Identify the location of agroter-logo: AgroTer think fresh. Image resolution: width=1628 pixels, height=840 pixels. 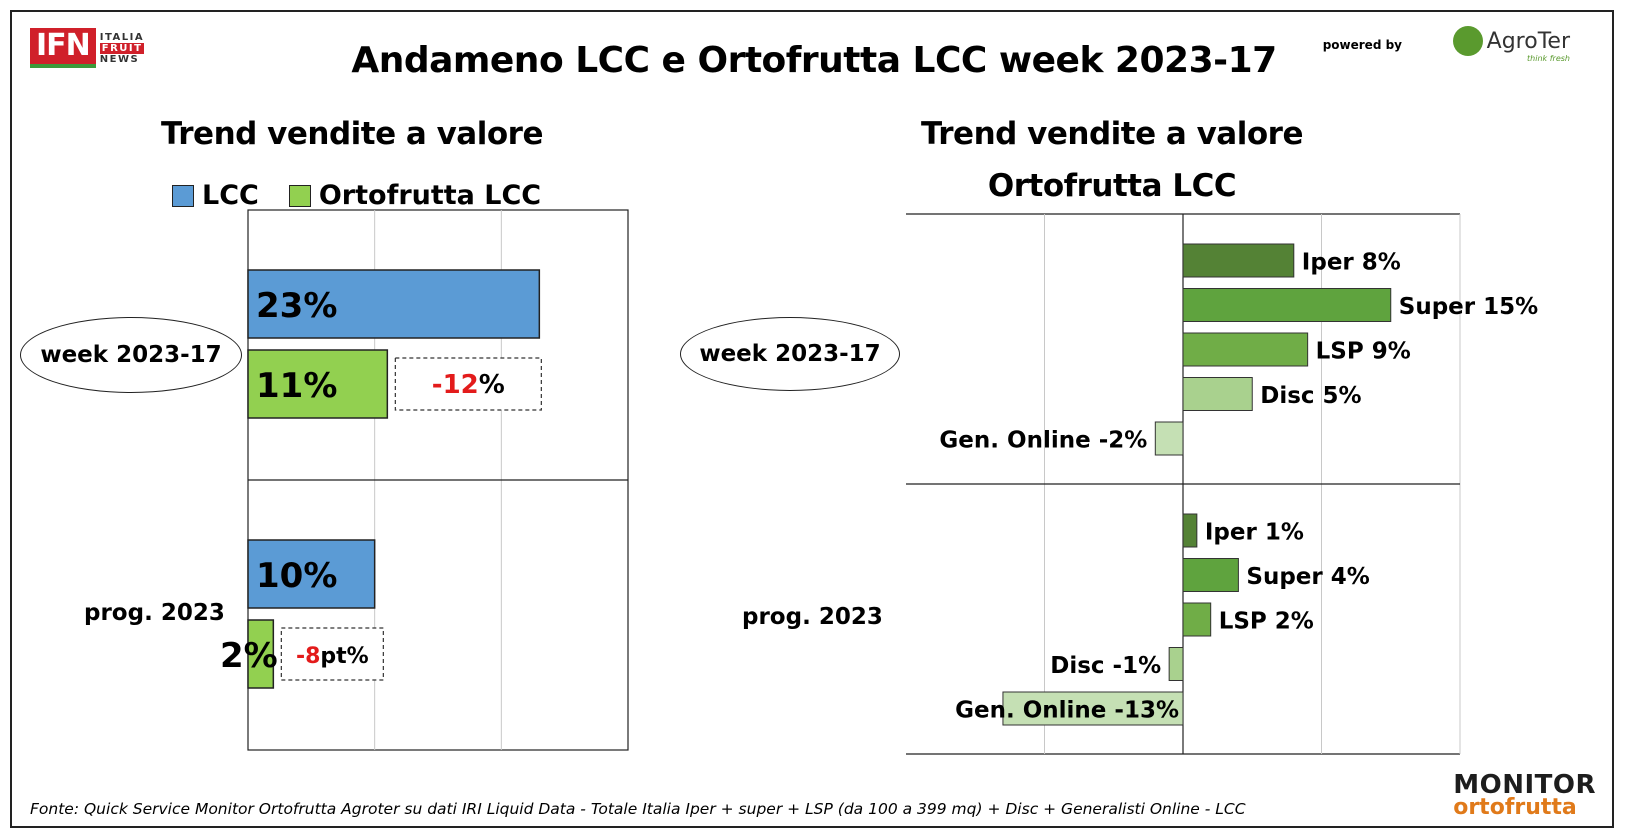
(1511, 44).